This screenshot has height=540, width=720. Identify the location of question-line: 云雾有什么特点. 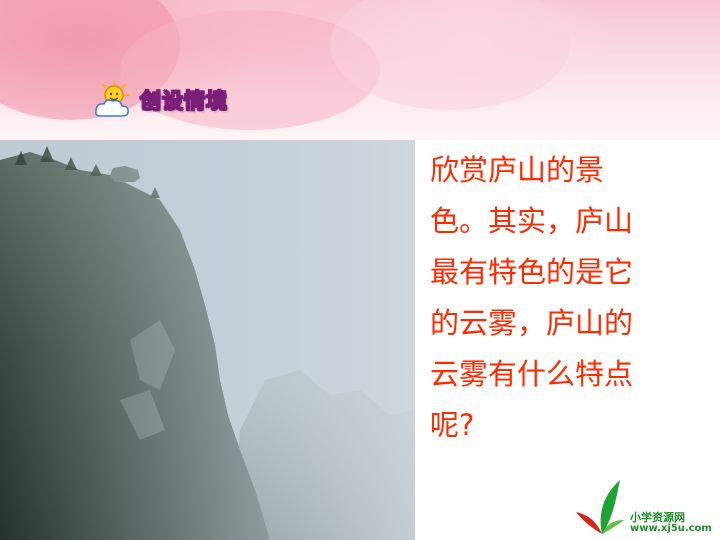
(532, 374).